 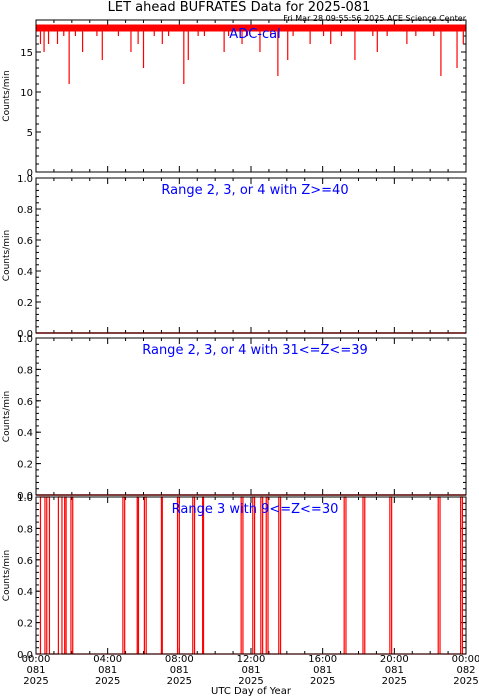 What do you see at coordinates (26, 93) in the screenshot?
I see `y-tick-label: 10` at bounding box center [26, 93].